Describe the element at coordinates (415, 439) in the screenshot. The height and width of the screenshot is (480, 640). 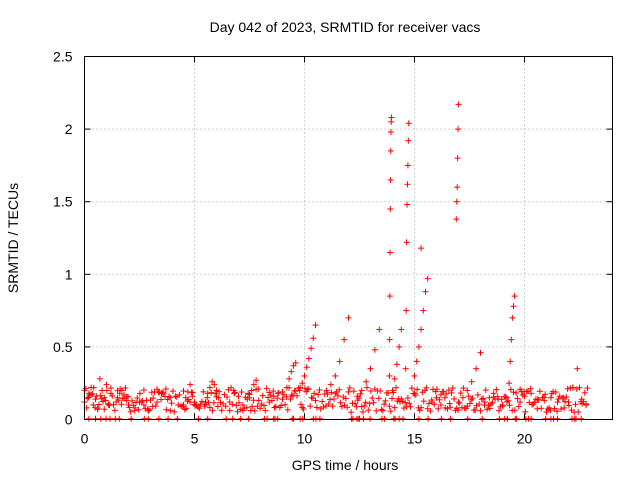
I see `x-tick-label: 15` at that location.